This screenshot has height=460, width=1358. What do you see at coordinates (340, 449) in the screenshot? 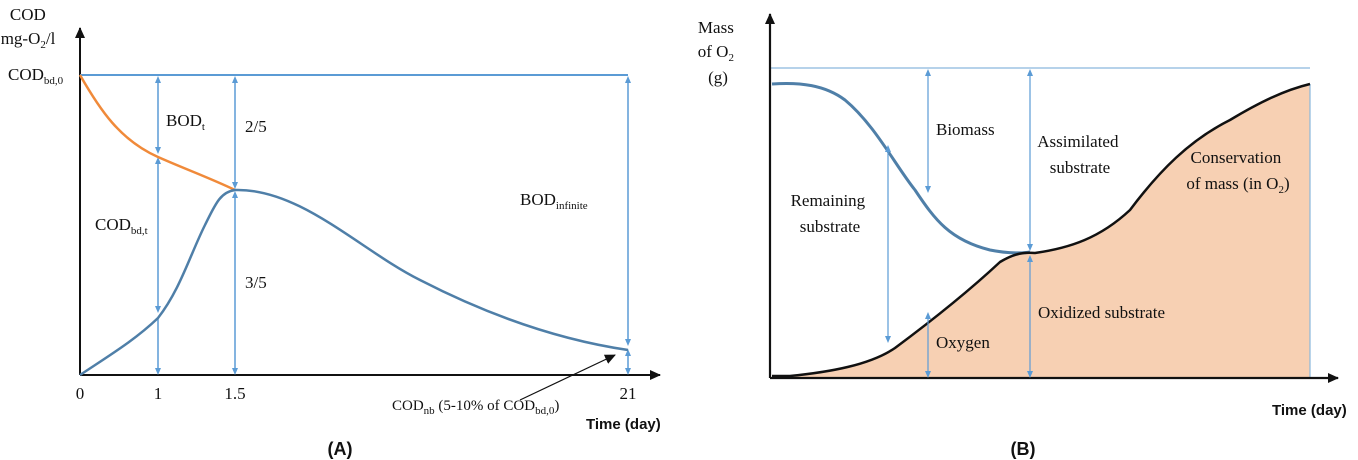
I see `chart-a-caption: (A)` at bounding box center [340, 449].